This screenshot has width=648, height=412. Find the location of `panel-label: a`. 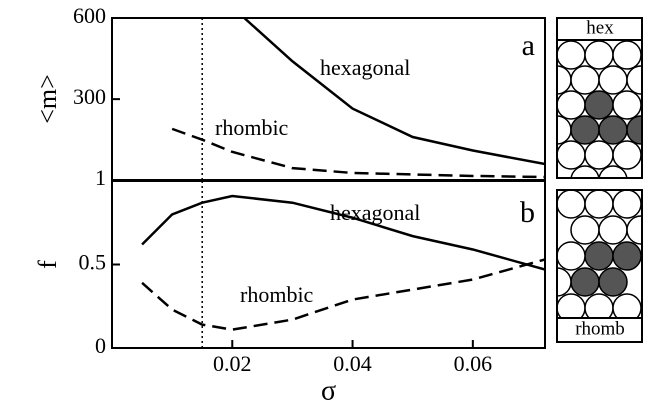

panel-label: a is located at coordinates (528, 45).